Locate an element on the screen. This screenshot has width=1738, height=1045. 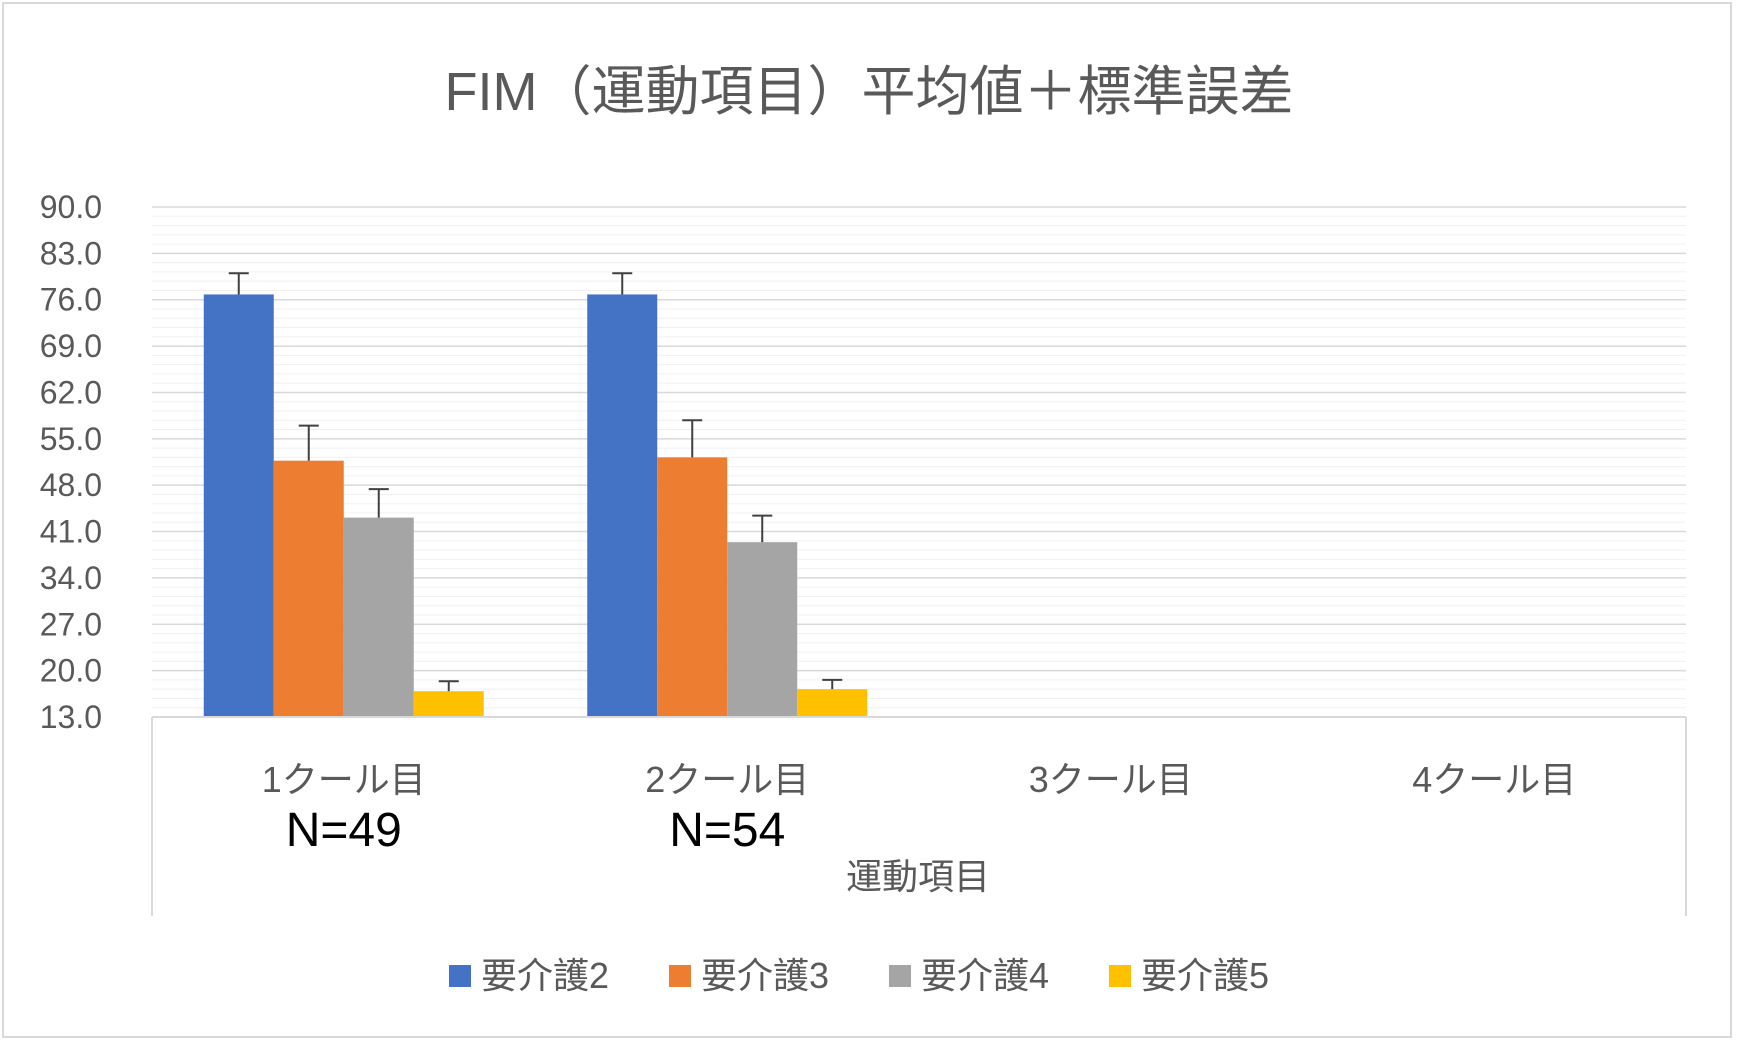
y-tick-label: 55.0 is located at coordinates (71, 439).